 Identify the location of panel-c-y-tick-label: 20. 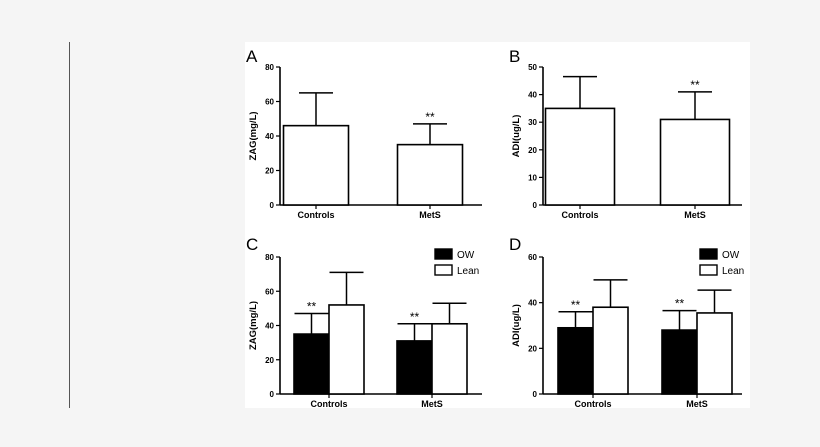
(269, 360).